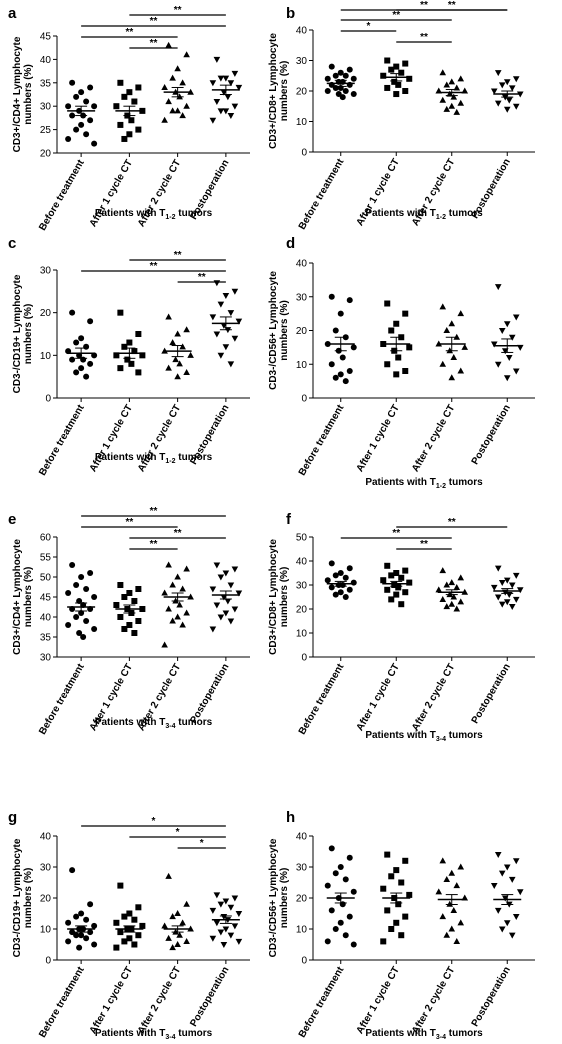  What do you see at coordinates (12, 243) in the screenshot?
I see `panel-letter: c` at bounding box center [12, 243].